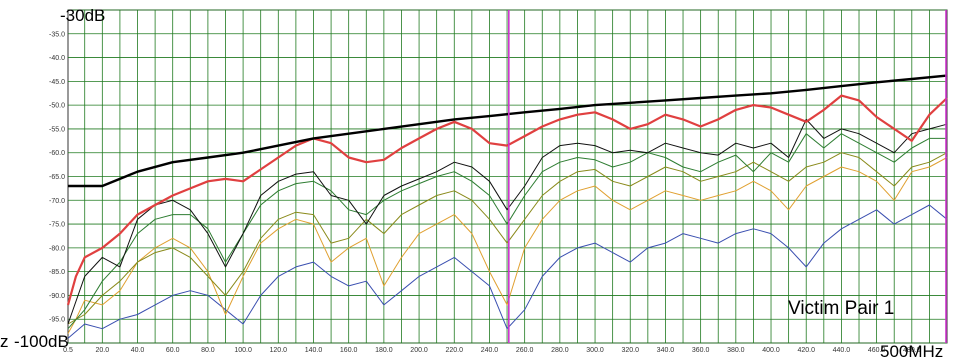 The image size is (967, 359). I want to click on y-tick-label: -75.0, so click(57, 225).